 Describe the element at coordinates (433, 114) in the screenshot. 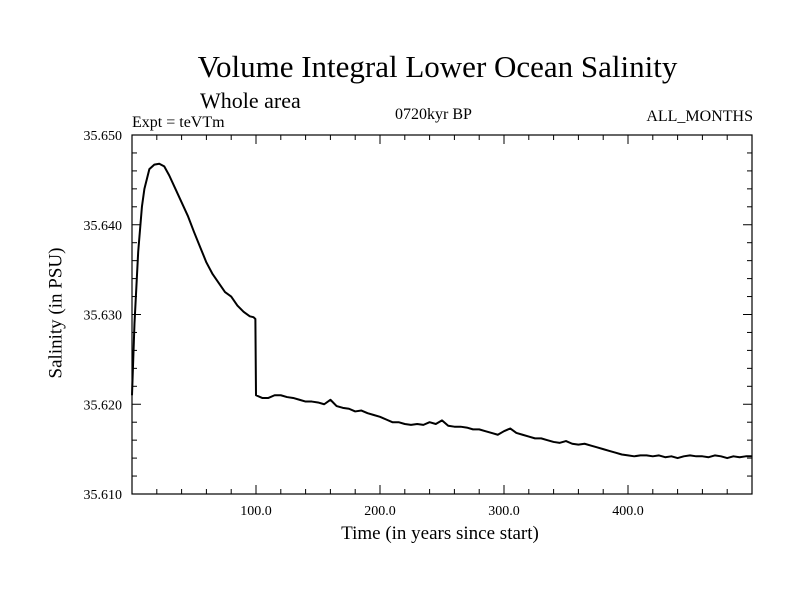

I see `period-annotation: 0720kyr BP` at that location.